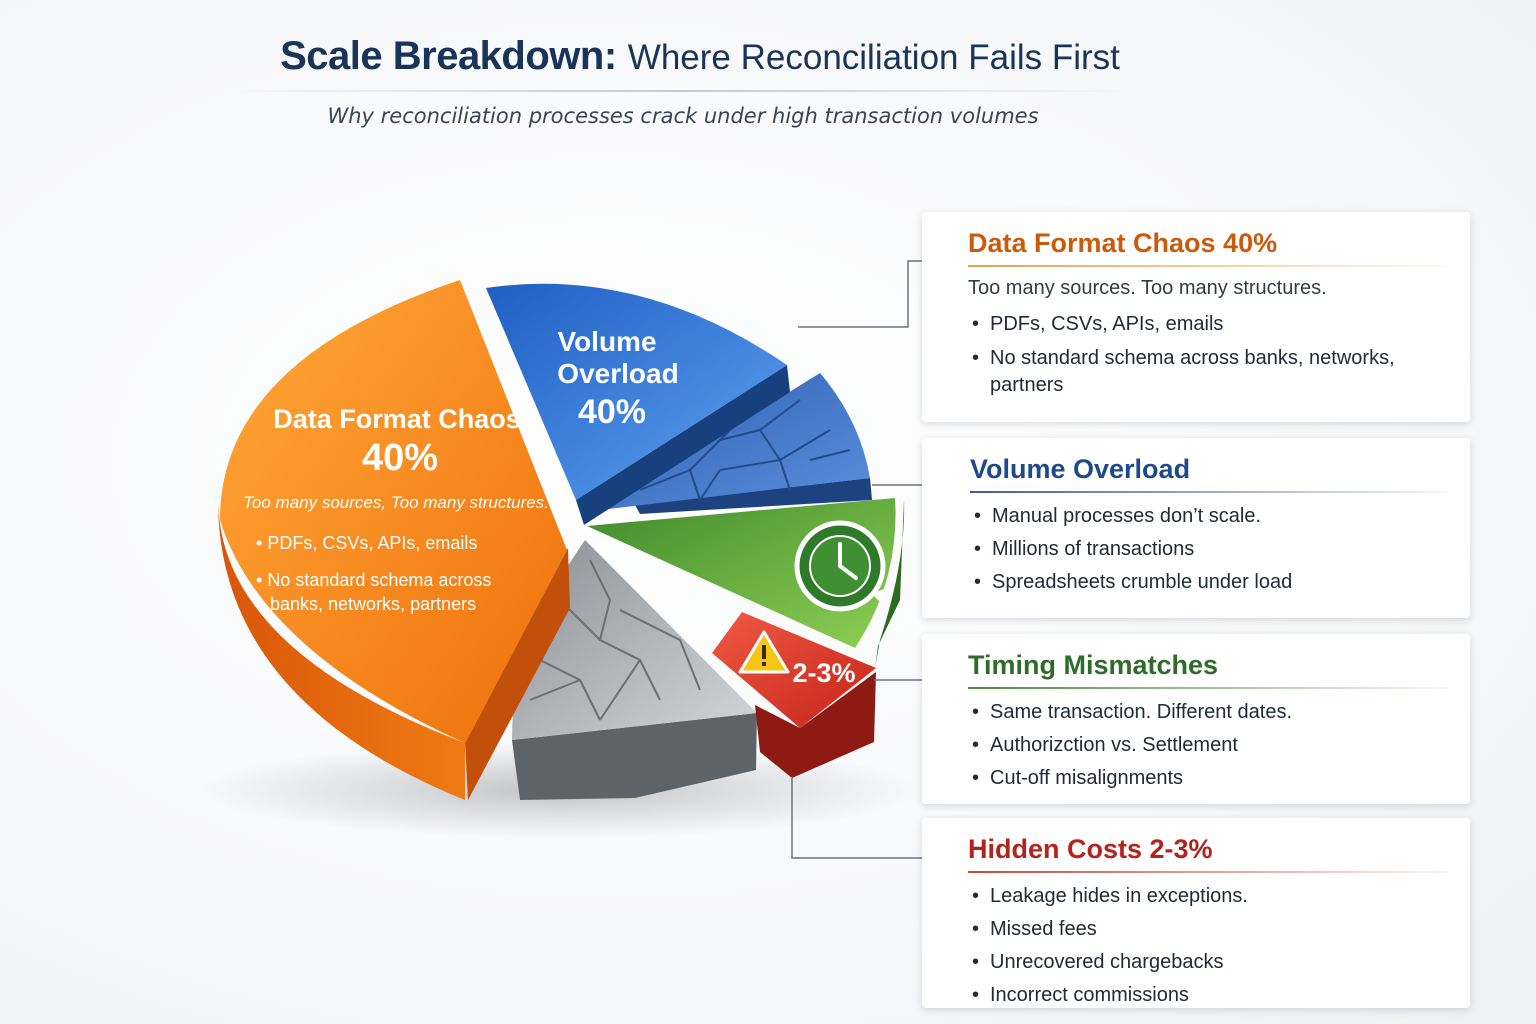 Image resolution: width=1536 pixels, height=1024 pixels. I want to click on card-title: Hidden Costs 2-3%, so click(1090, 849).